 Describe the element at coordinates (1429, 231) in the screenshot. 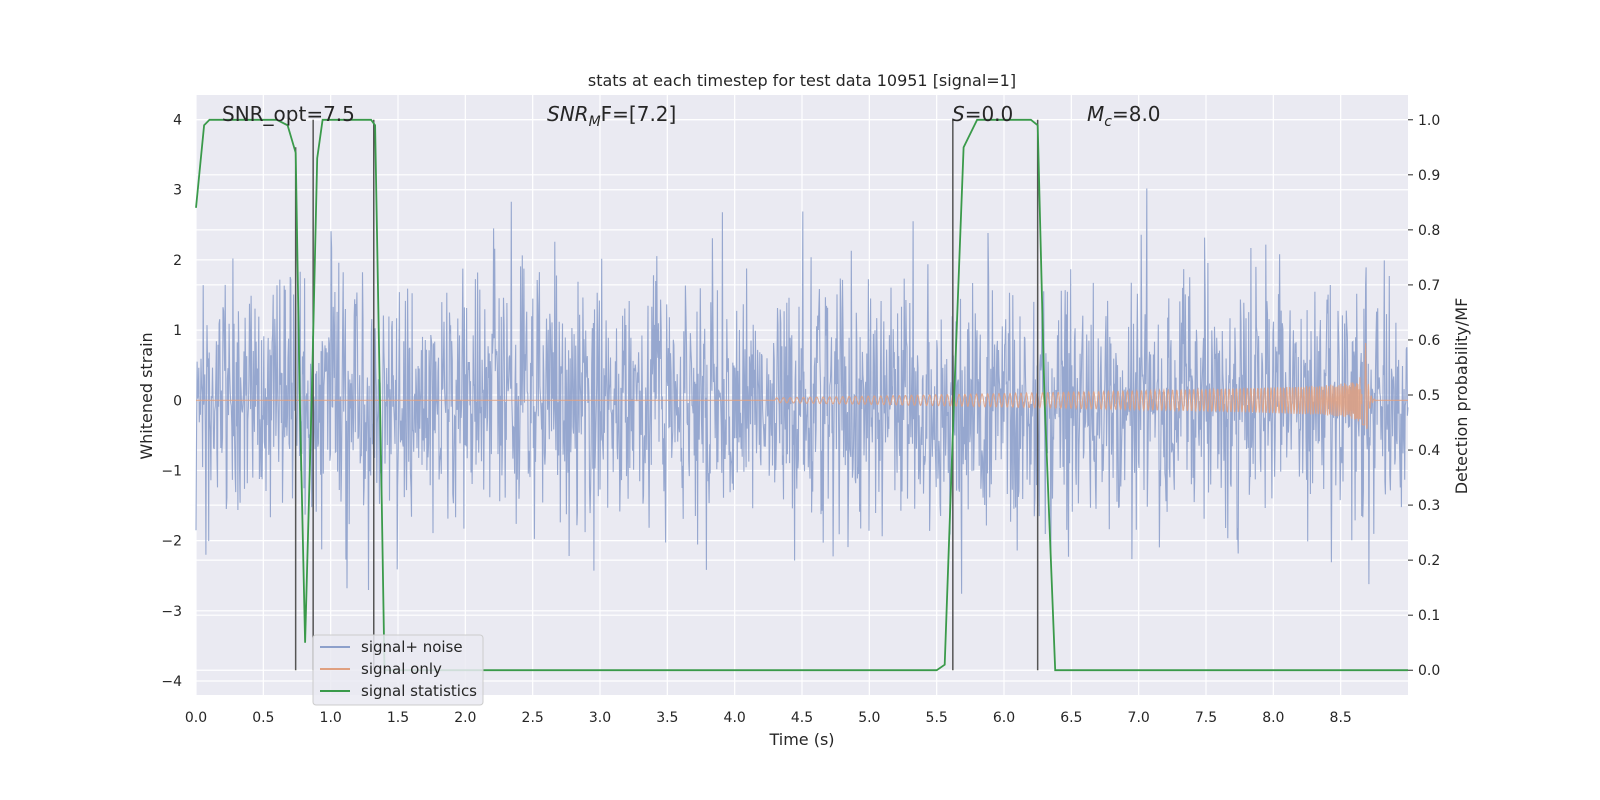

I see `y-right-tick-label: 0.8` at that location.